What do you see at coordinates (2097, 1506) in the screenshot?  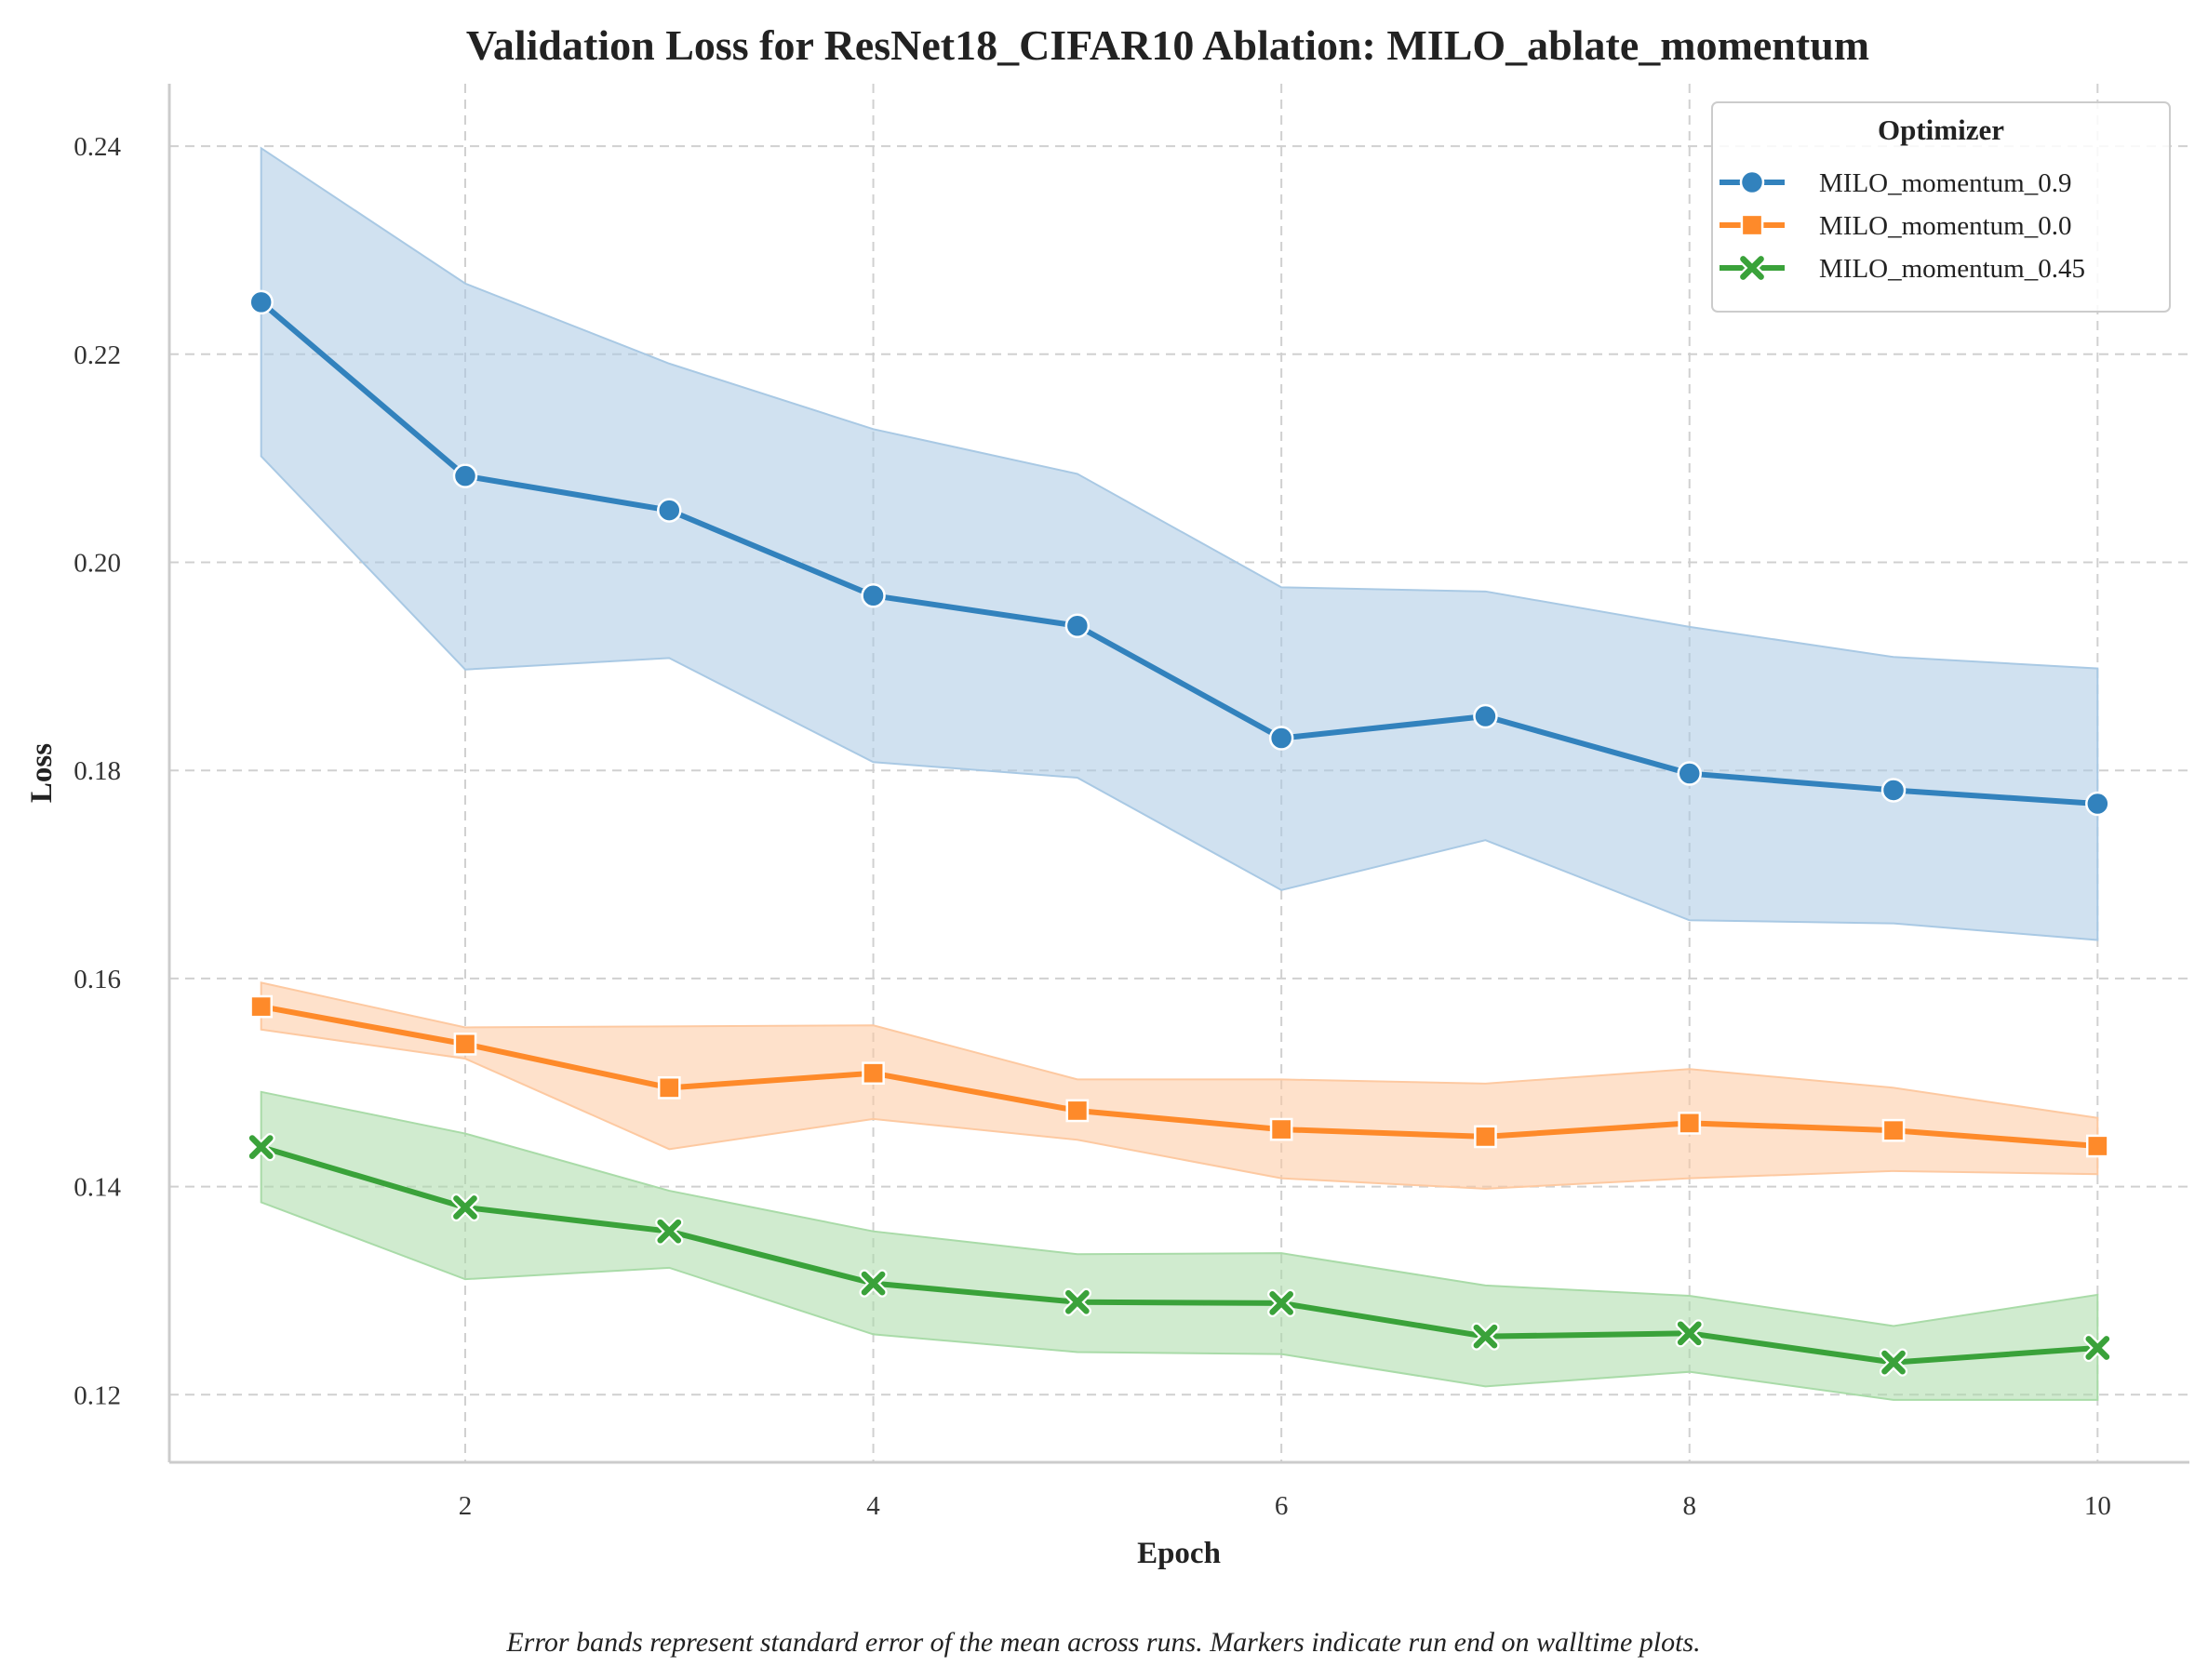 I see `x-tick-label: 10` at bounding box center [2097, 1506].